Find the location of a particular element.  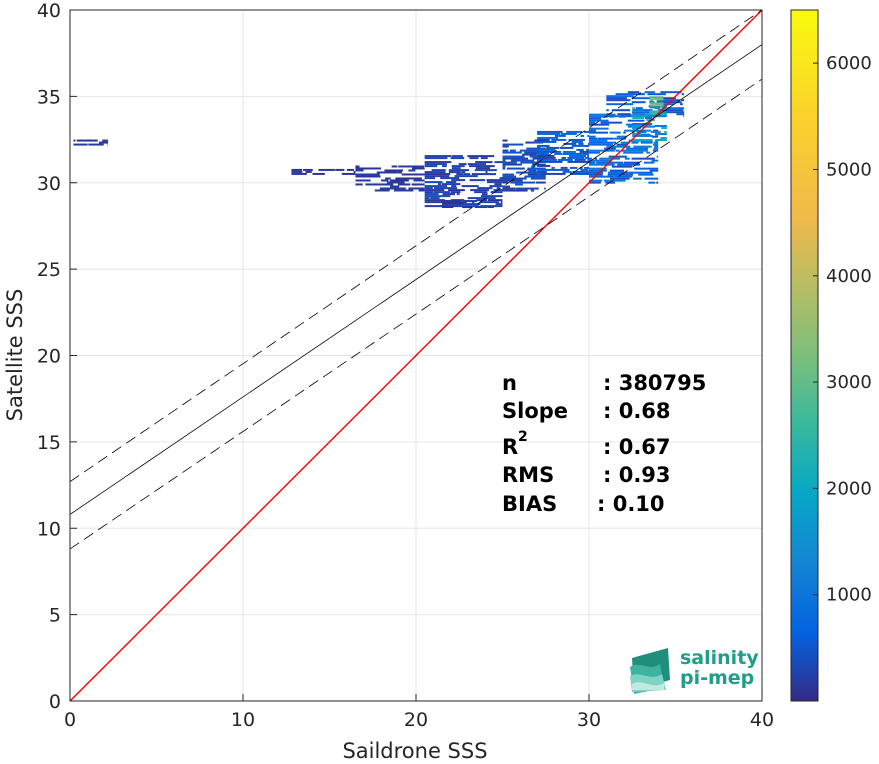

wave-layers-icon is located at coordinates (650, 671).